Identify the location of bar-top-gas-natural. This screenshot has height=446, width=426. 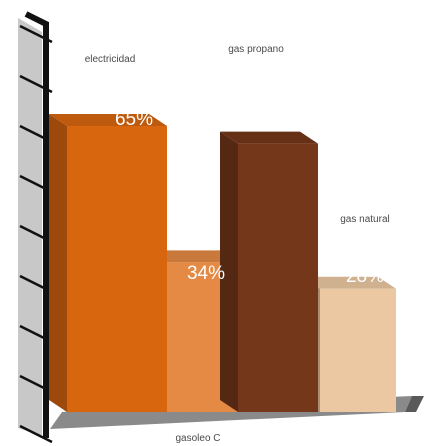
(349, 282).